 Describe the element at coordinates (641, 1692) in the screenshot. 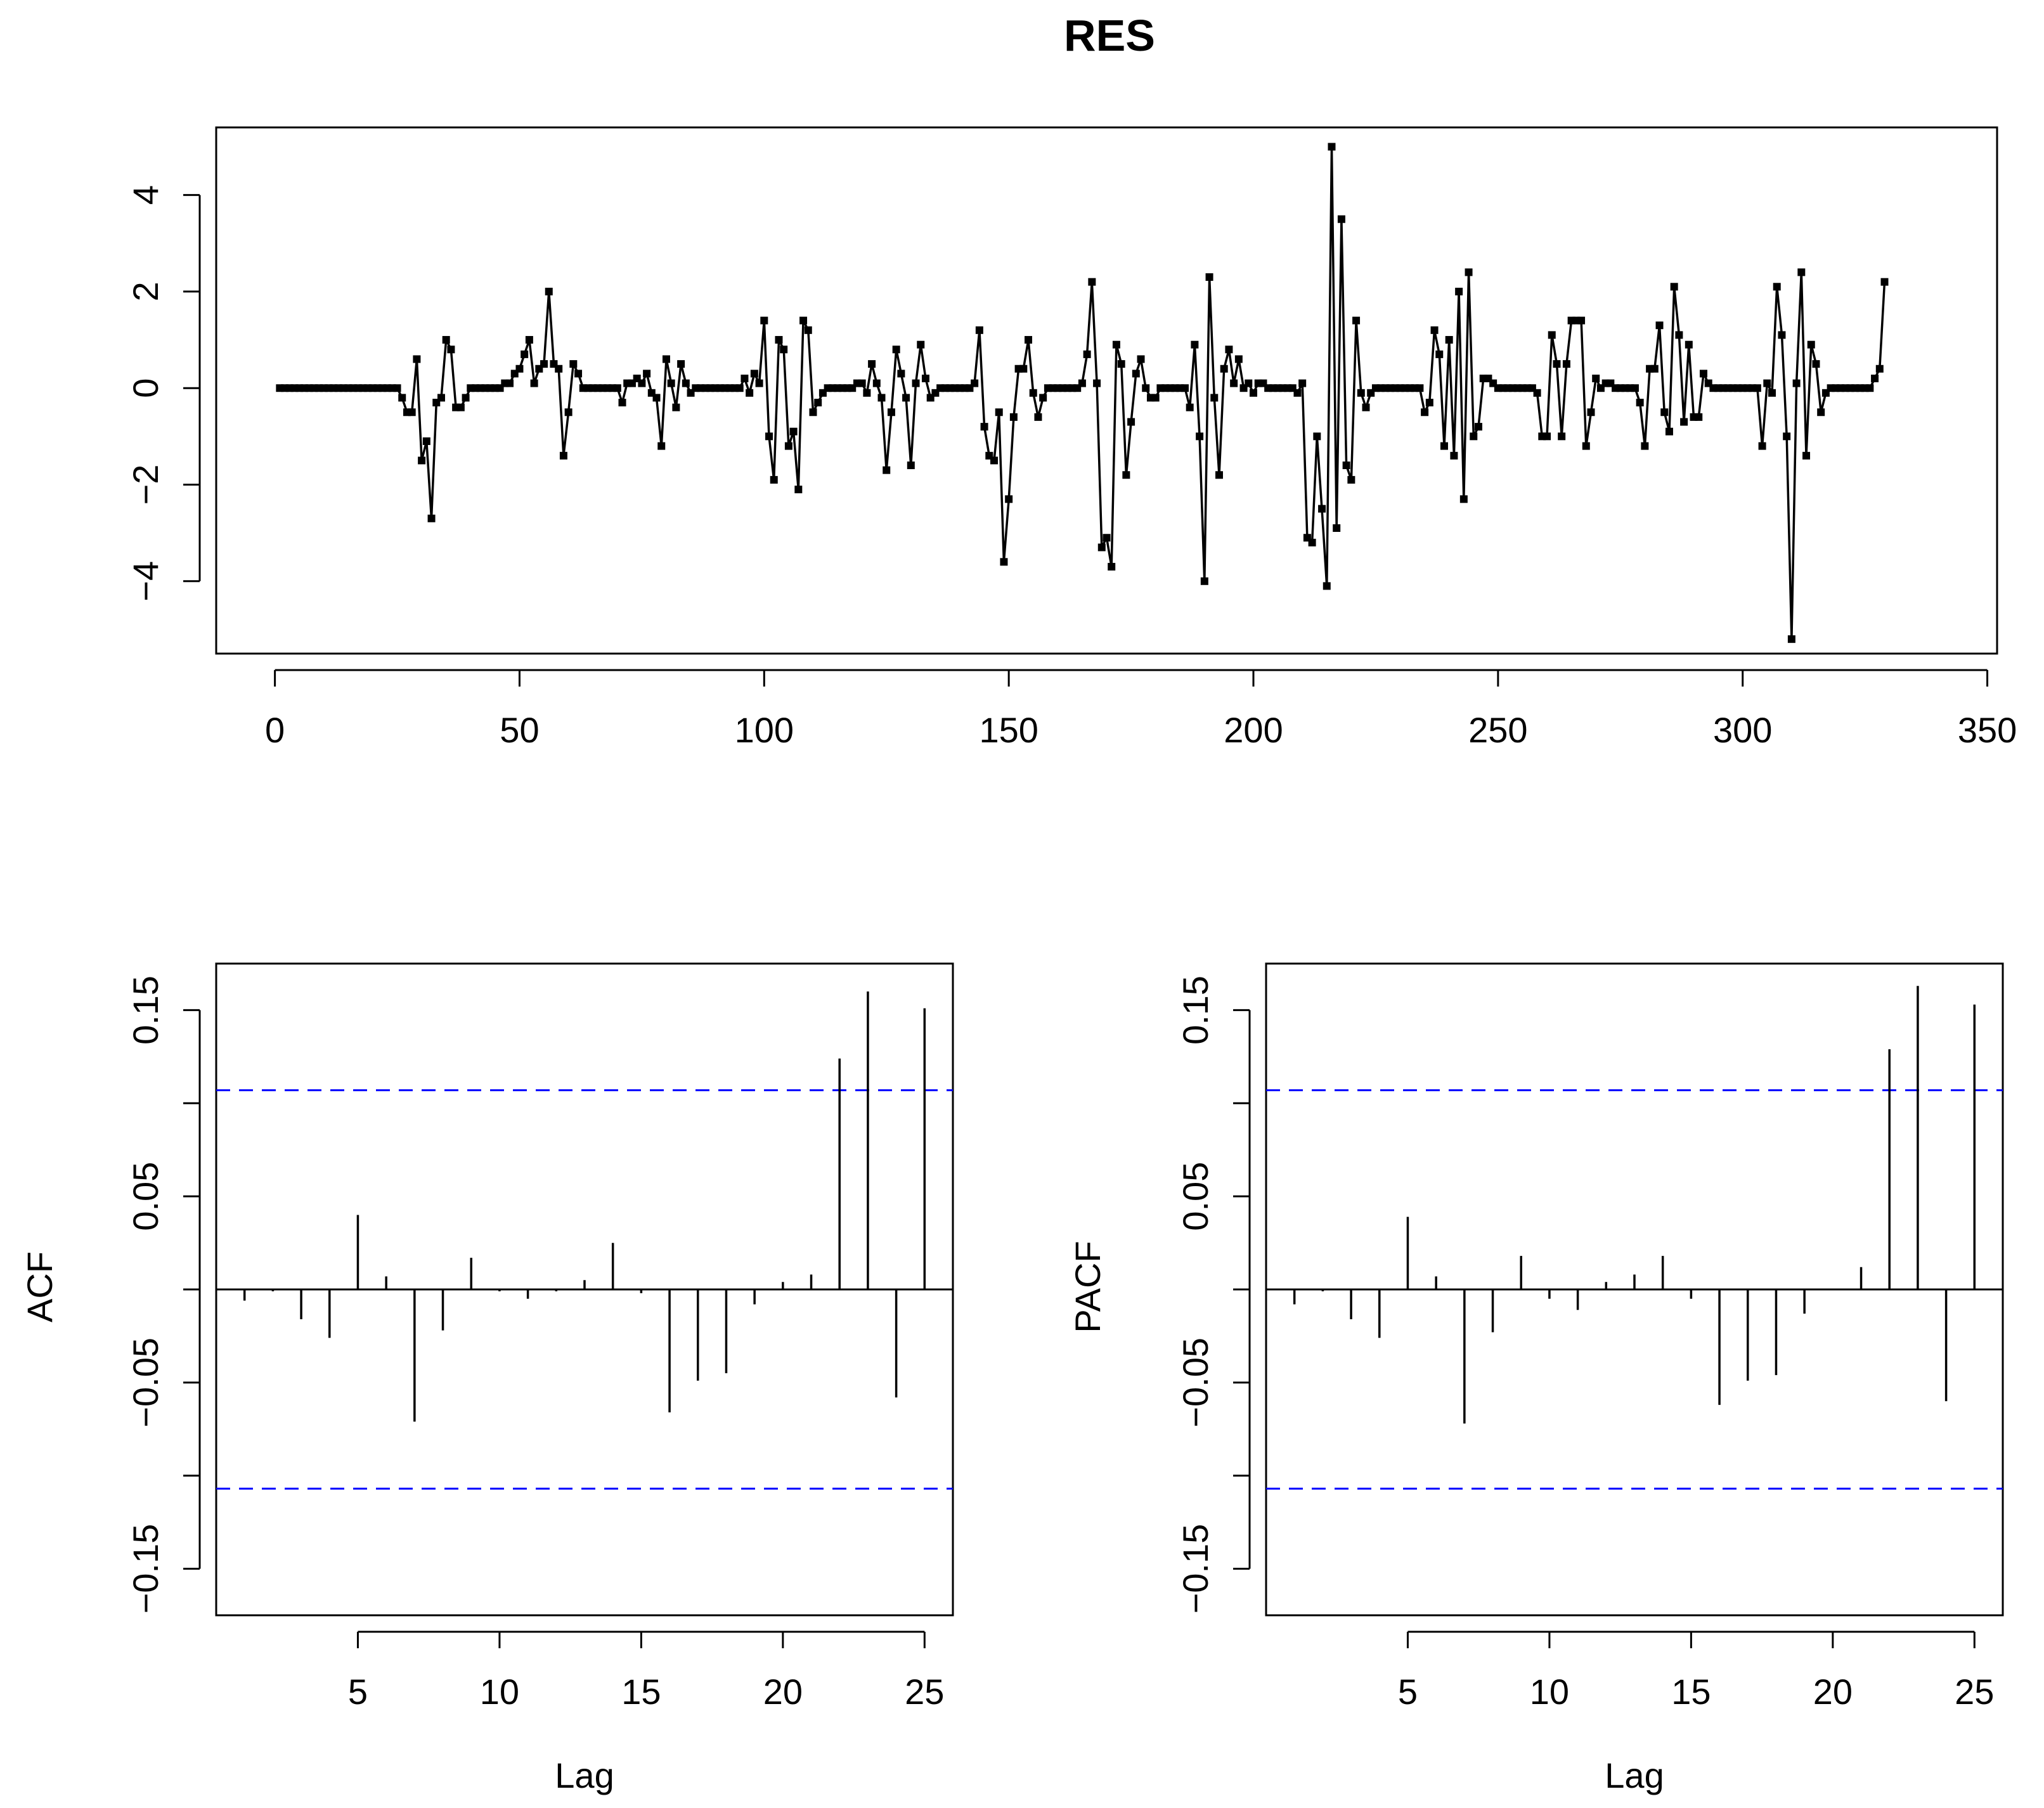

I see `acf-x-tick-label-2: 15` at that location.